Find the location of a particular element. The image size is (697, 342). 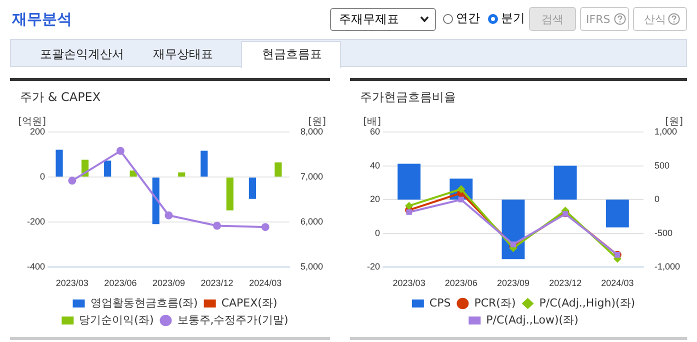

y-tick-label: -20 is located at coordinates (373, 267).